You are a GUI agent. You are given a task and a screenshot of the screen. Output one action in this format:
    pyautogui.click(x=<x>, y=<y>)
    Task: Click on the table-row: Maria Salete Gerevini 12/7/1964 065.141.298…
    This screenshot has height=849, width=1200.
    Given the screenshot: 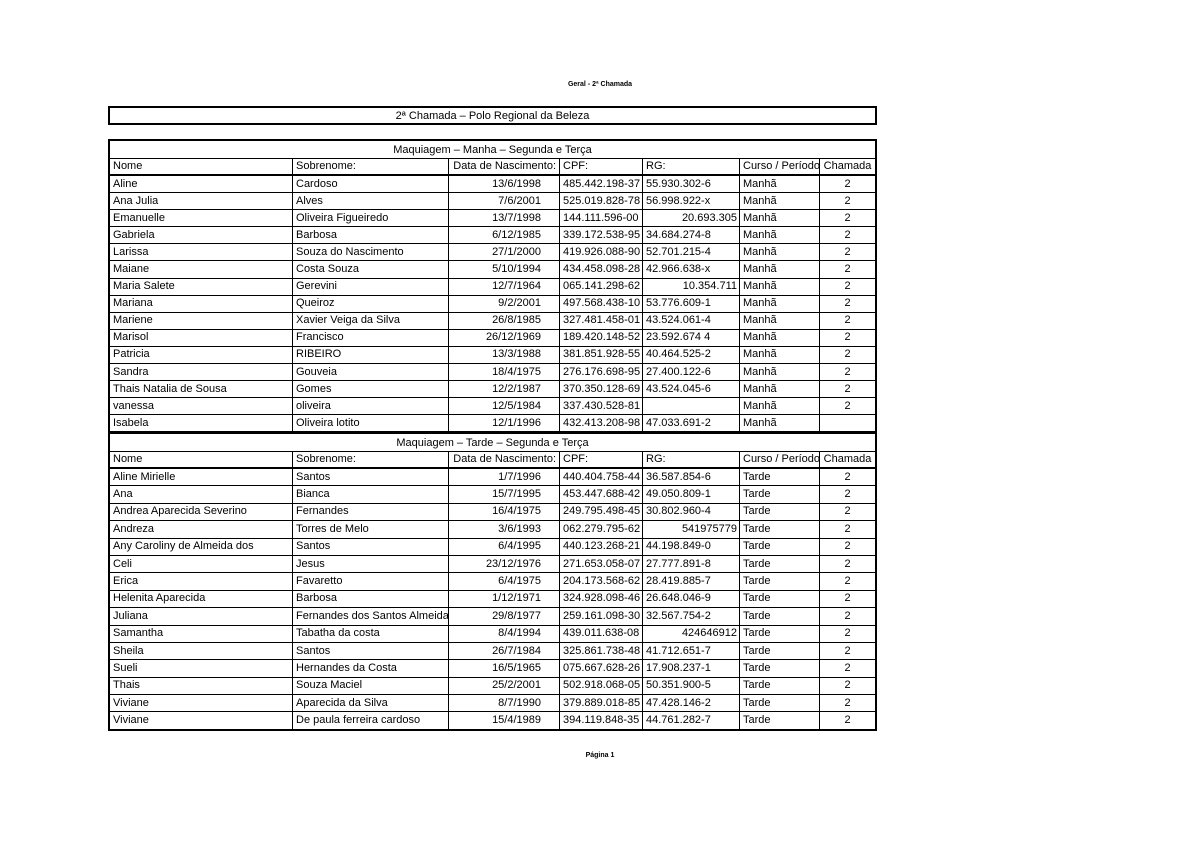 What is the action you would take?
    pyautogui.click(x=492, y=287)
    